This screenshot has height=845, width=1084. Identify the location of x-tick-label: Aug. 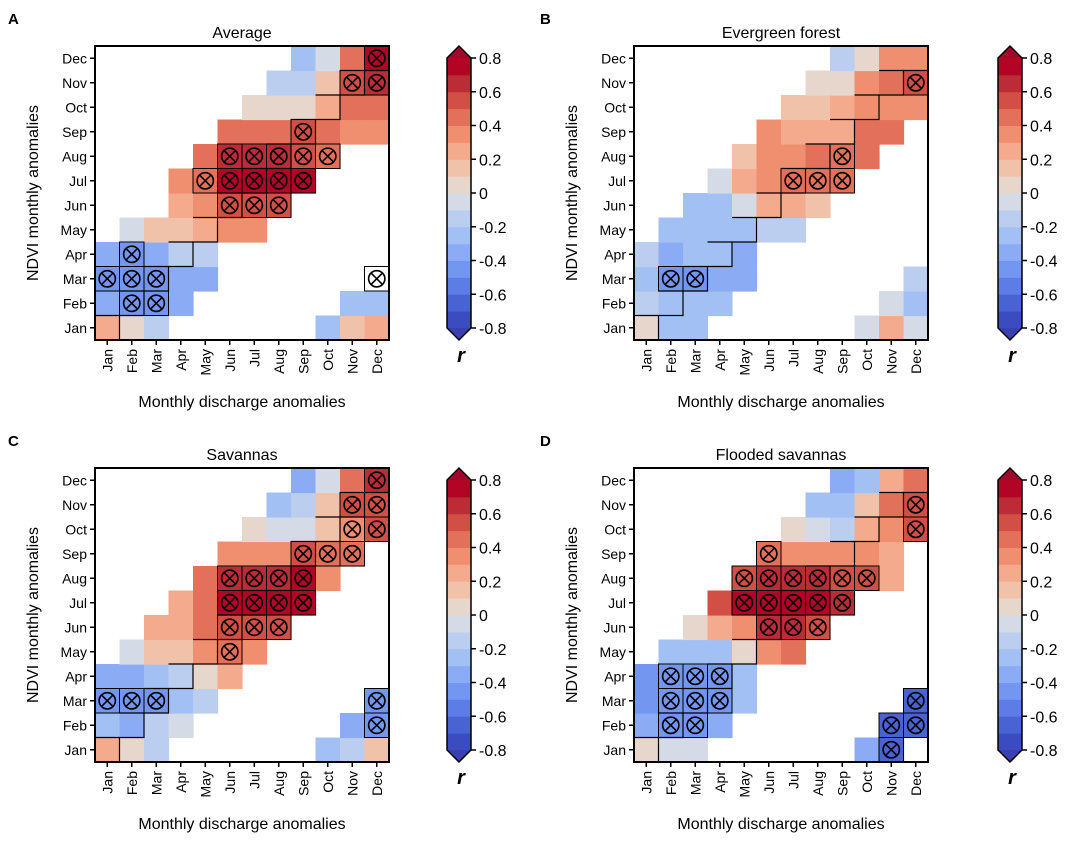
(818, 783).